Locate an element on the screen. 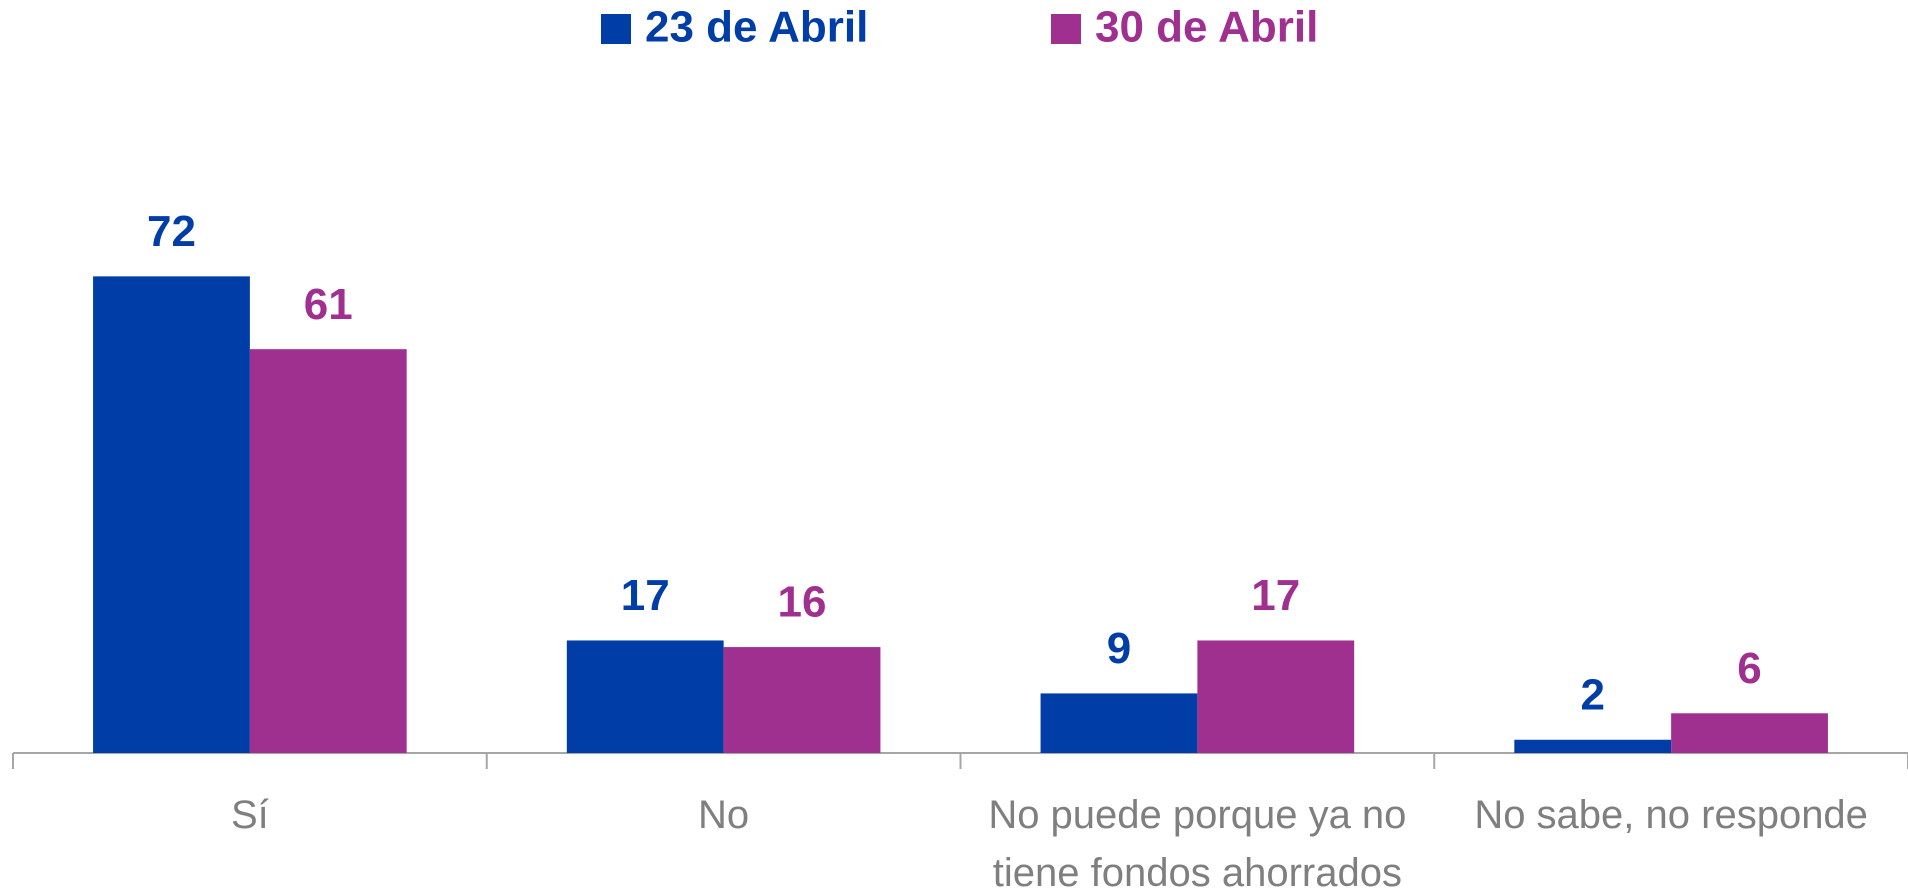  value-label: 2 is located at coordinates (1592, 694).